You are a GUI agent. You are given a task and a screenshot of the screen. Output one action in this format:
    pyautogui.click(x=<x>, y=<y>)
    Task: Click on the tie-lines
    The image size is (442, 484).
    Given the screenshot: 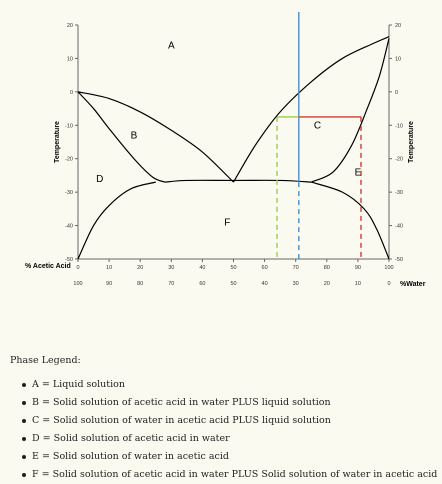 What is the action you would take?
    pyautogui.click(x=319, y=135)
    